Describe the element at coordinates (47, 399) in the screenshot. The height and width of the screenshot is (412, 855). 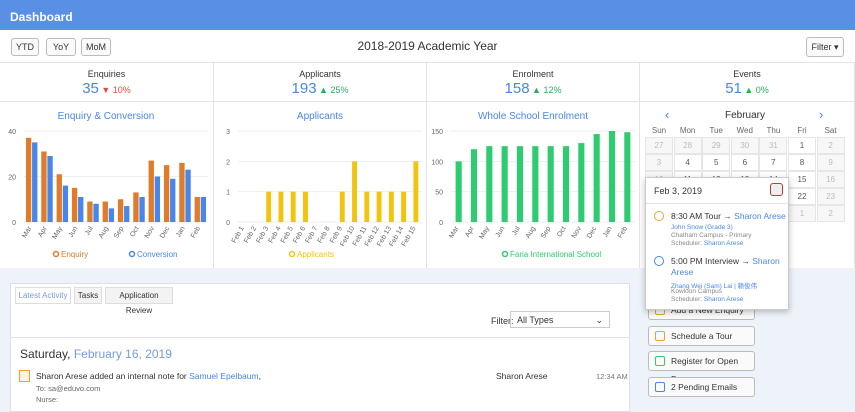
I see `activity-extra: Nurse:` at that location.